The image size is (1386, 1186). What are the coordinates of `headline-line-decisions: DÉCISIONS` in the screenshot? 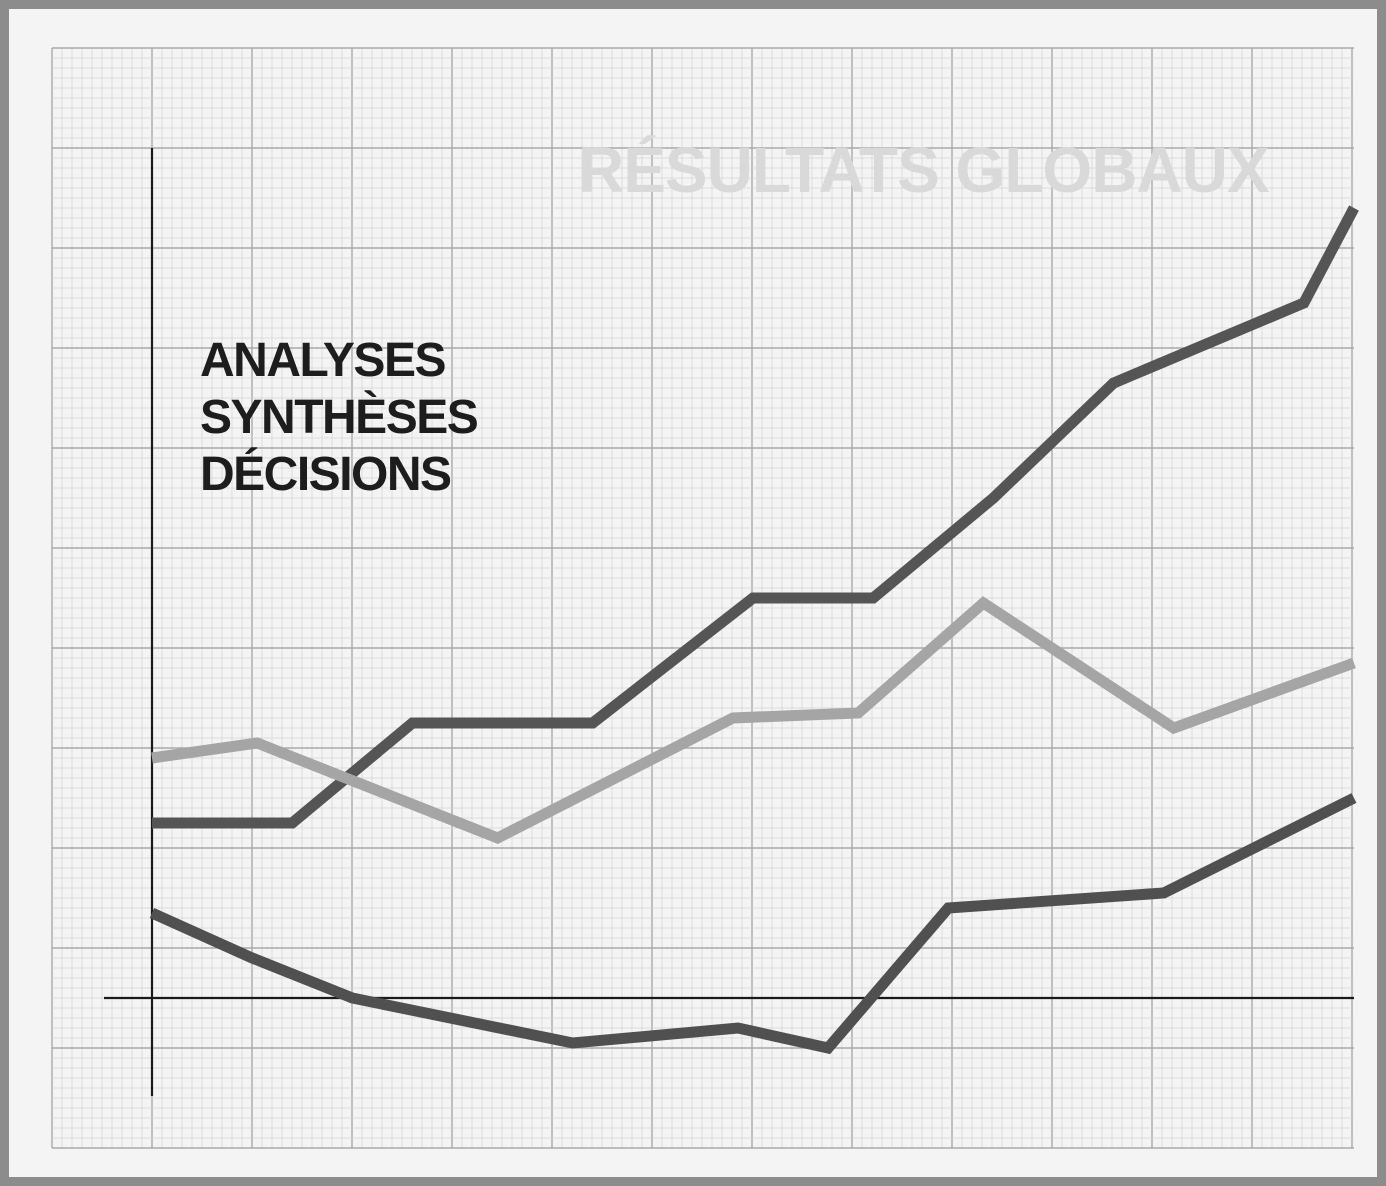 It's located at (326, 474).